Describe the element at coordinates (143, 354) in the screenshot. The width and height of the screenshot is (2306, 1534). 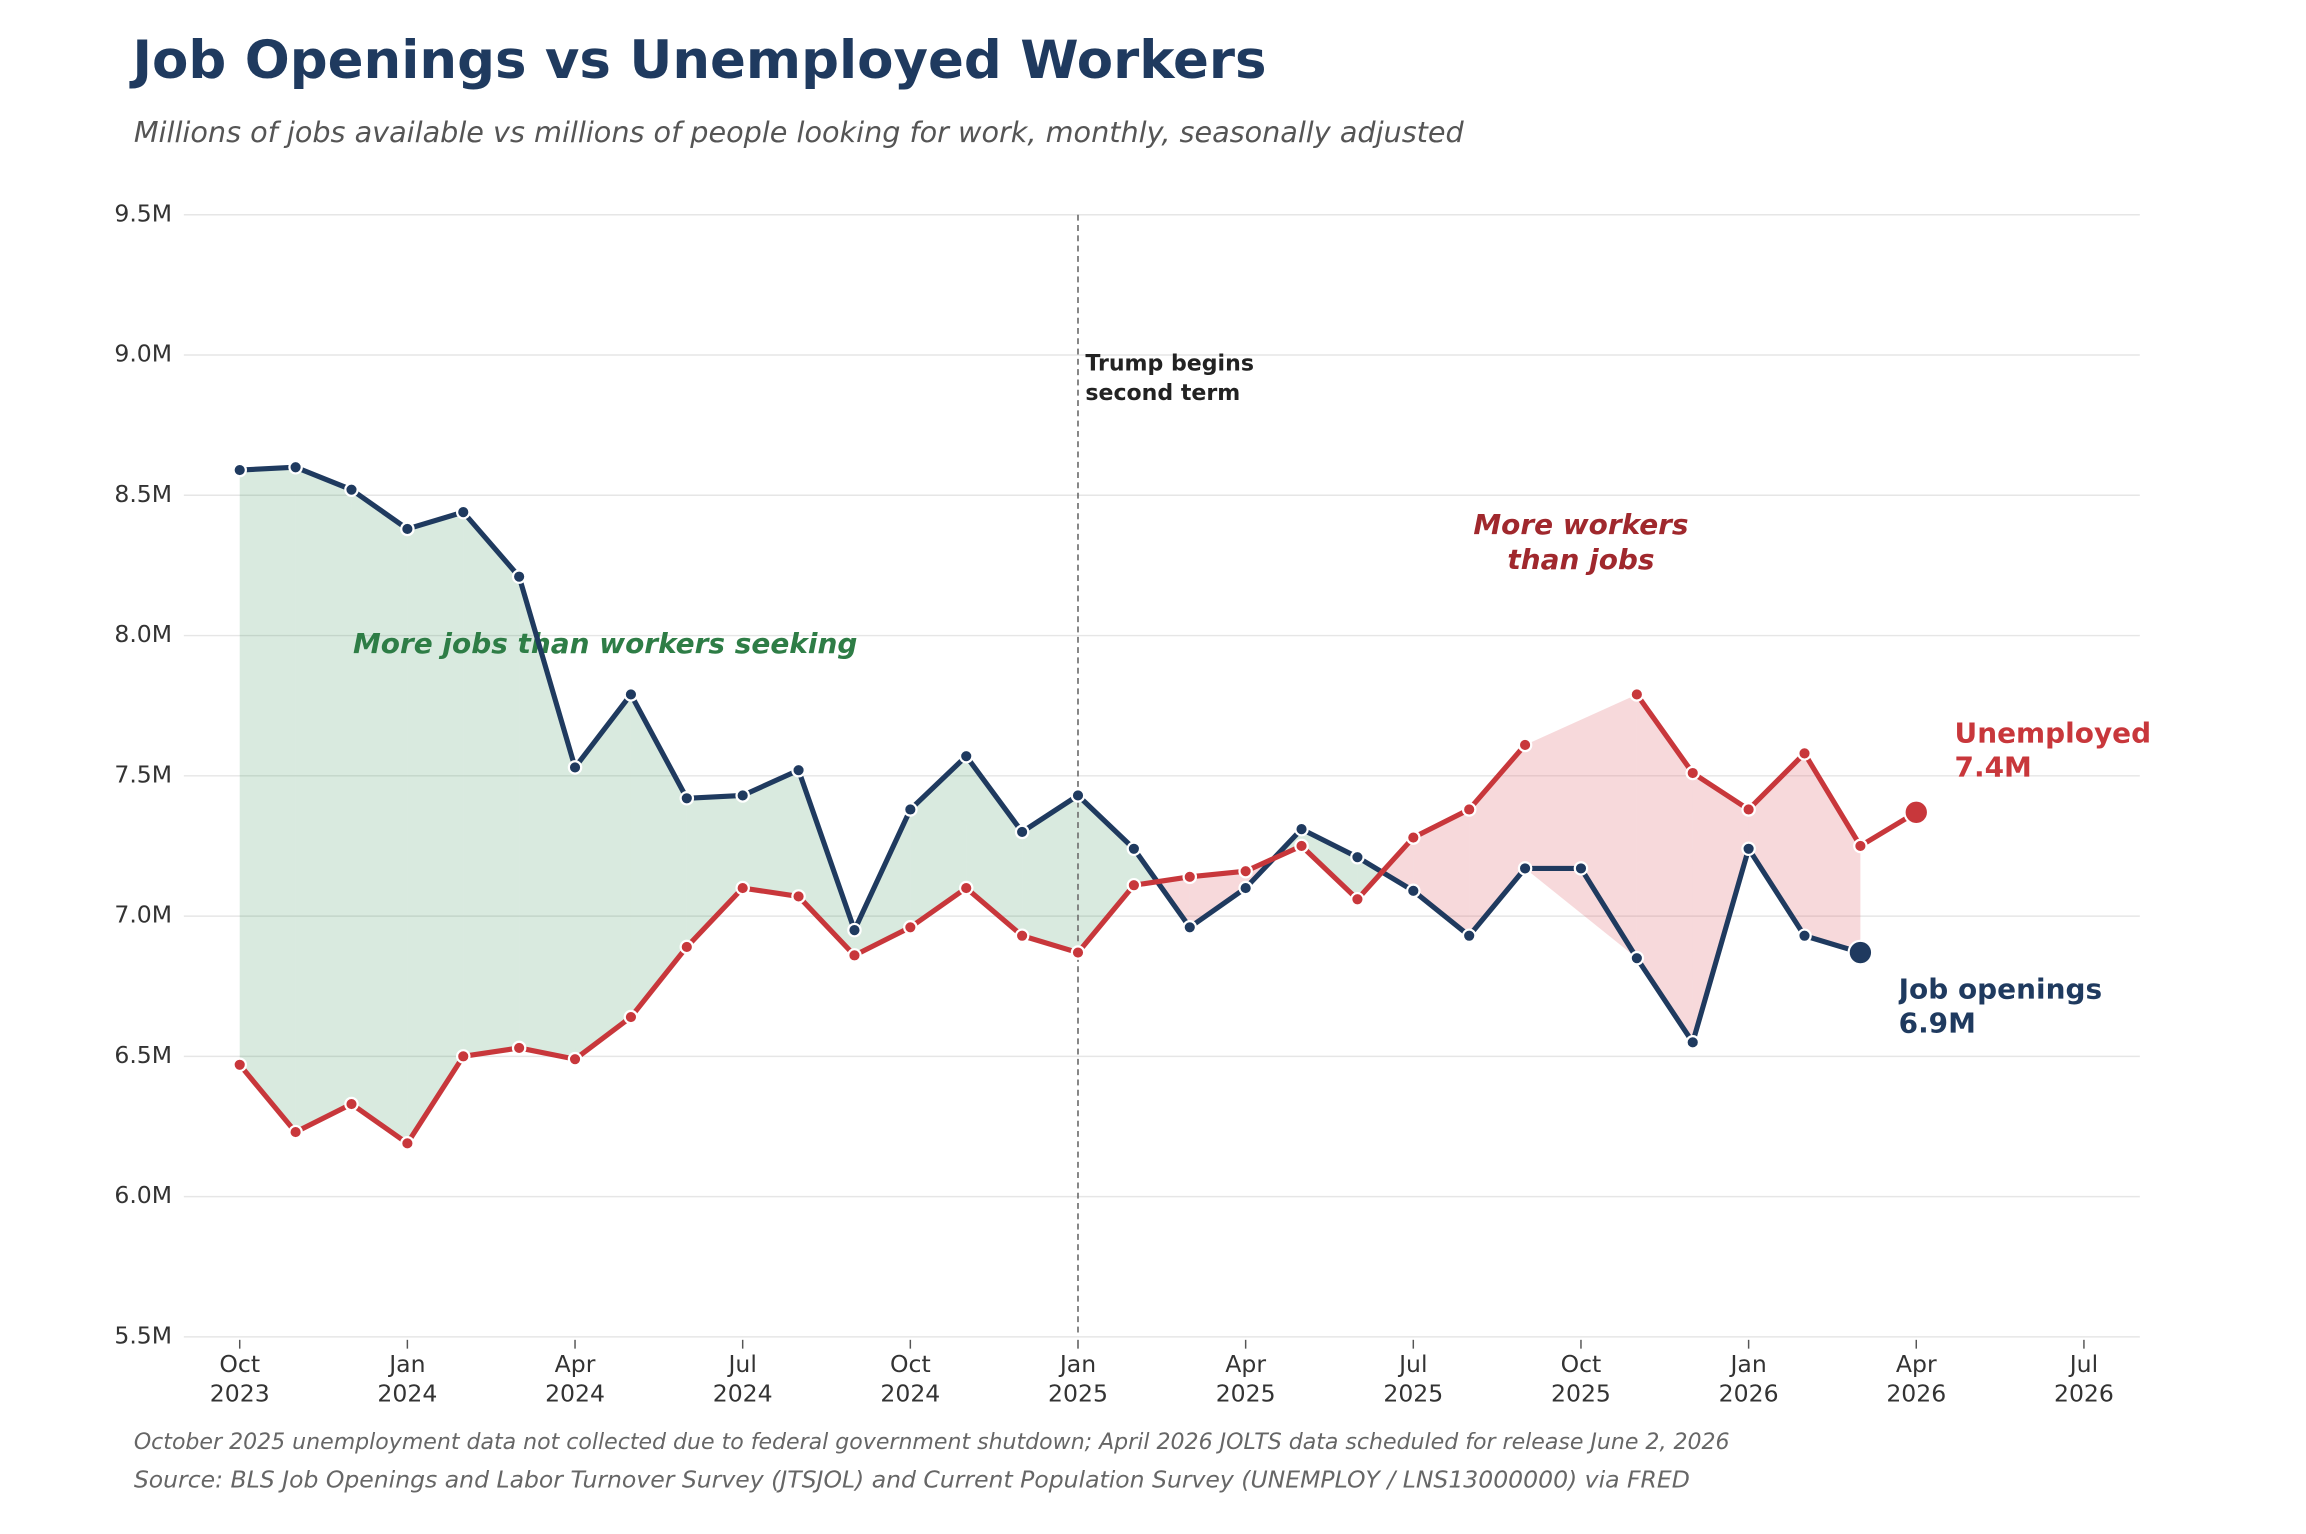
I see `y-tick-label: 9.0M` at that location.